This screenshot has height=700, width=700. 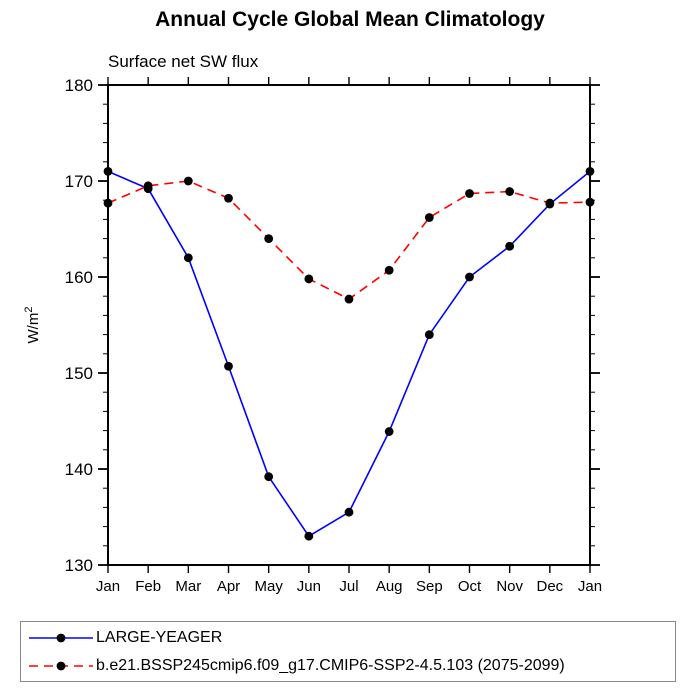 I want to click on legend-label-large-yeager: LARGE-YEAGER, so click(x=159, y=637).